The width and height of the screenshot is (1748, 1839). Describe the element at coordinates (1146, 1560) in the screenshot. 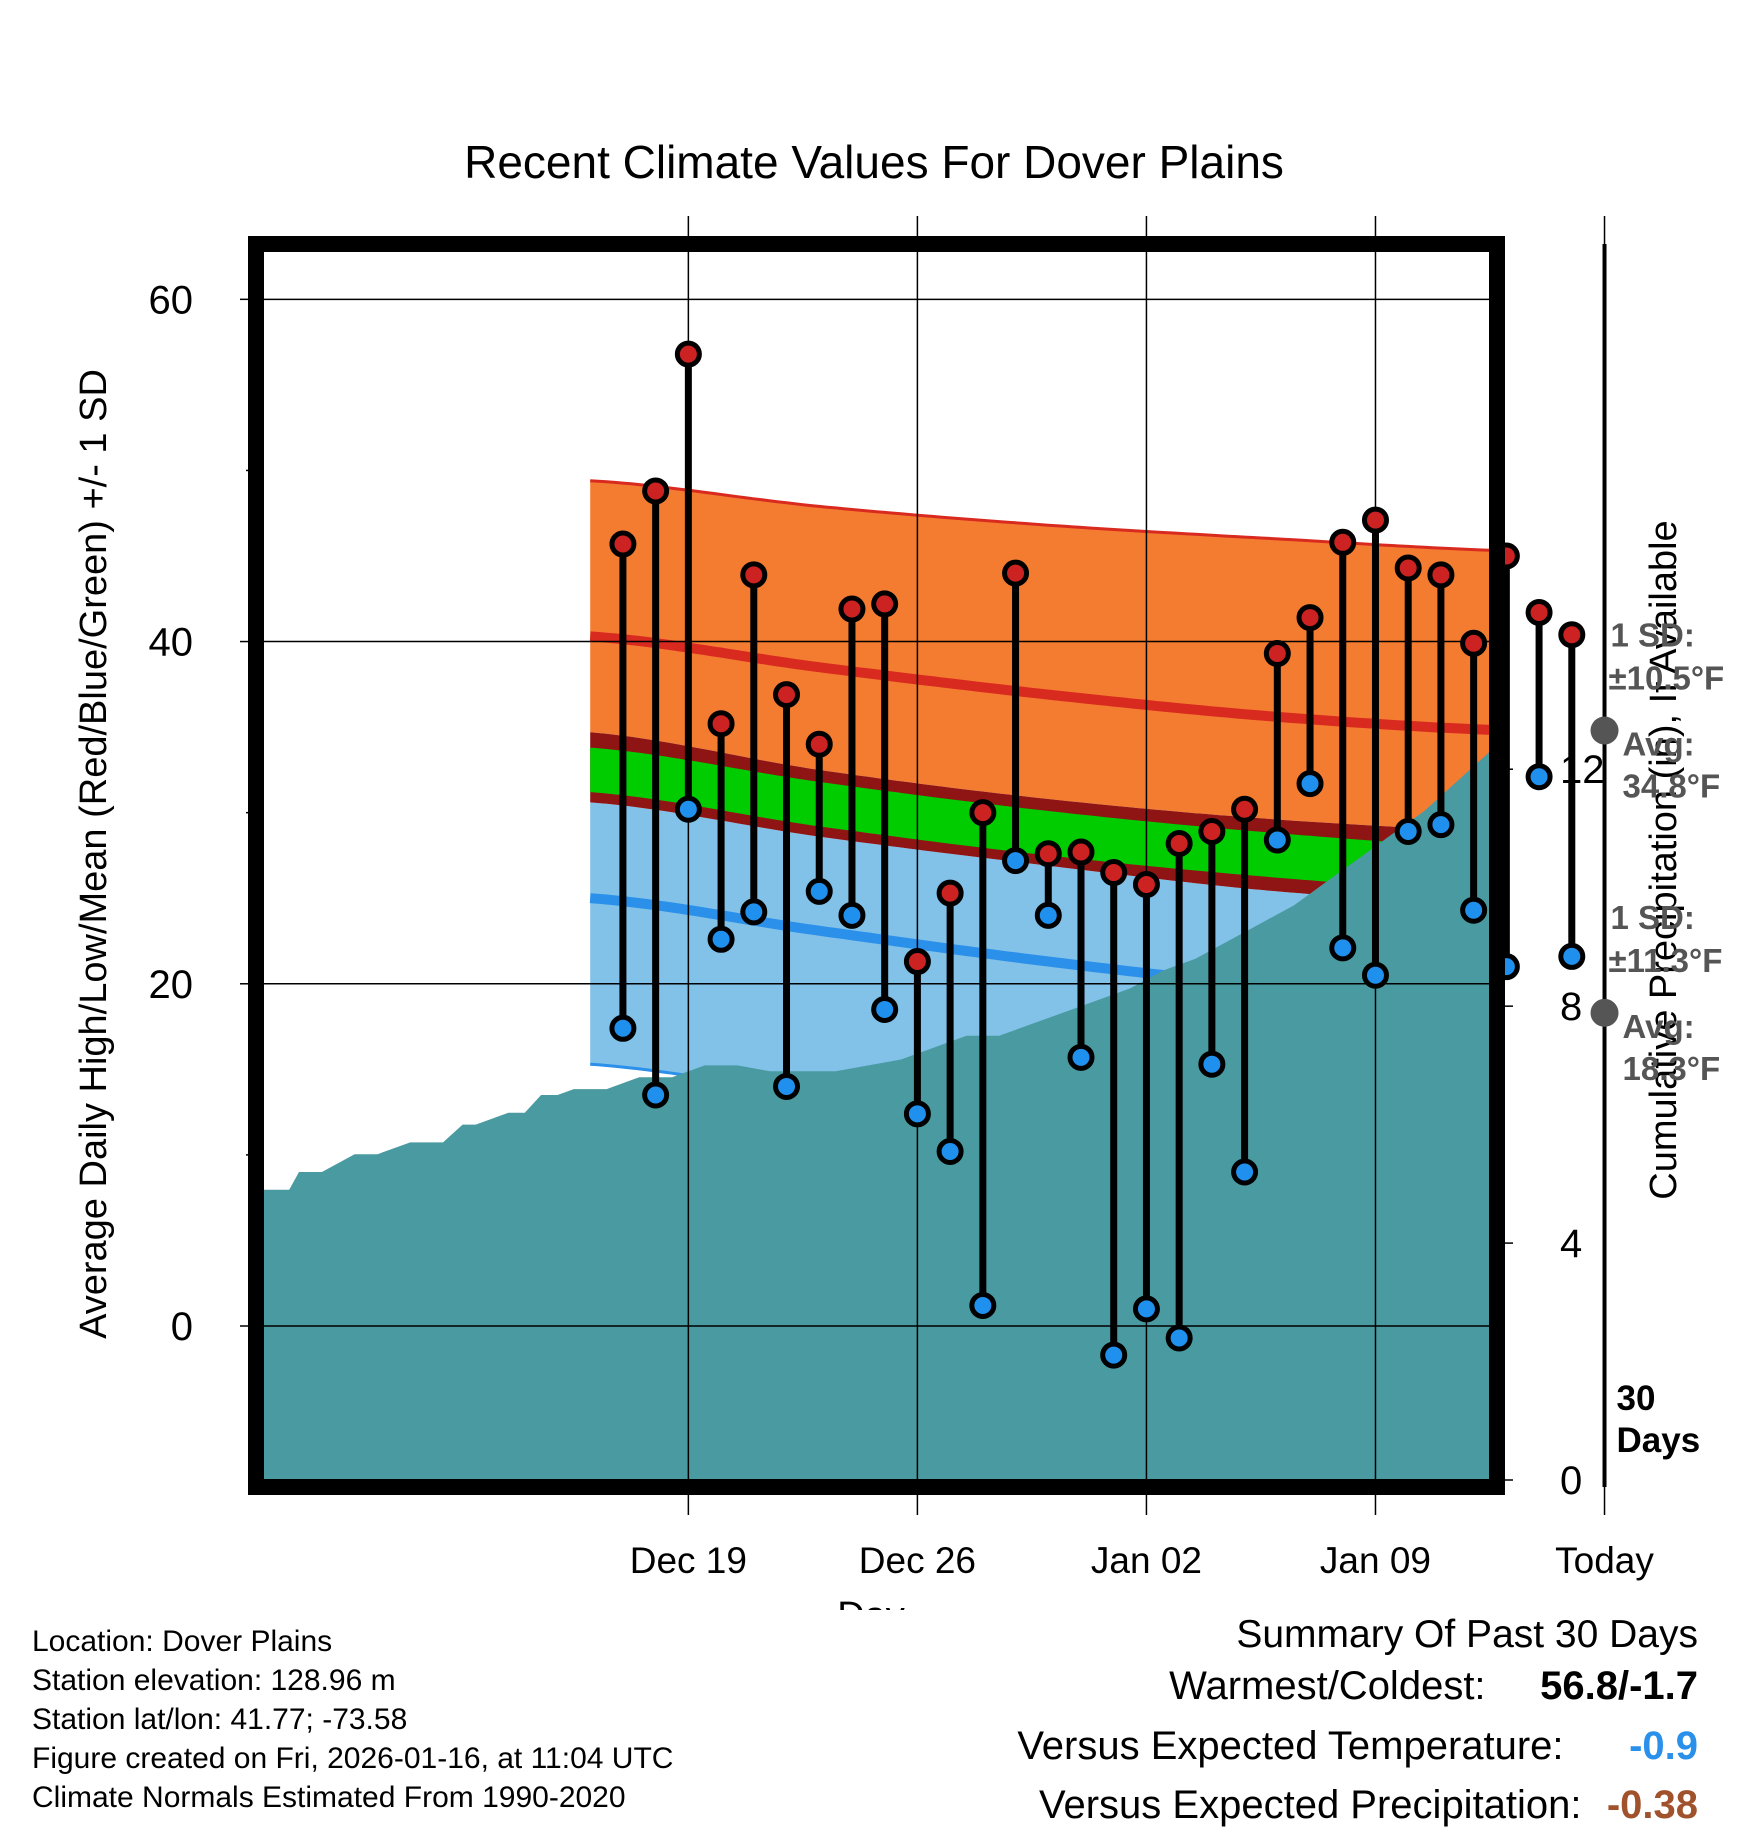

I see `x-tick-label: Jan 02` at that location.